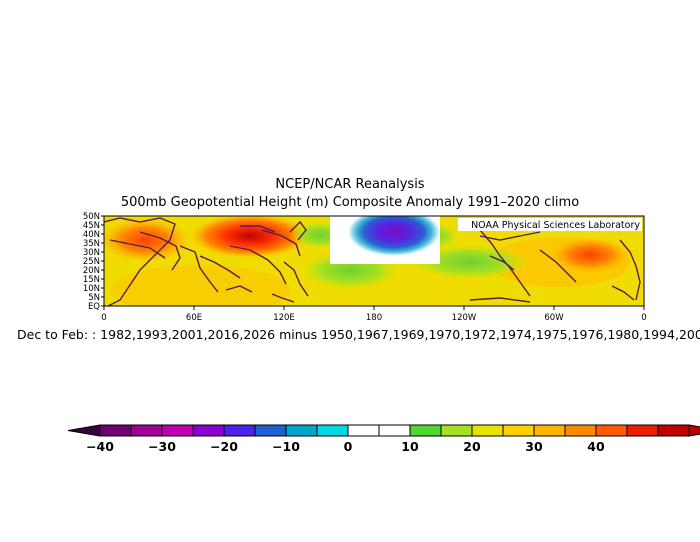 This screenshot has width=700, height=542. Describe the element at coordinates (94, 298) in the screenshot. I see `lat-label: 5N` at that location.